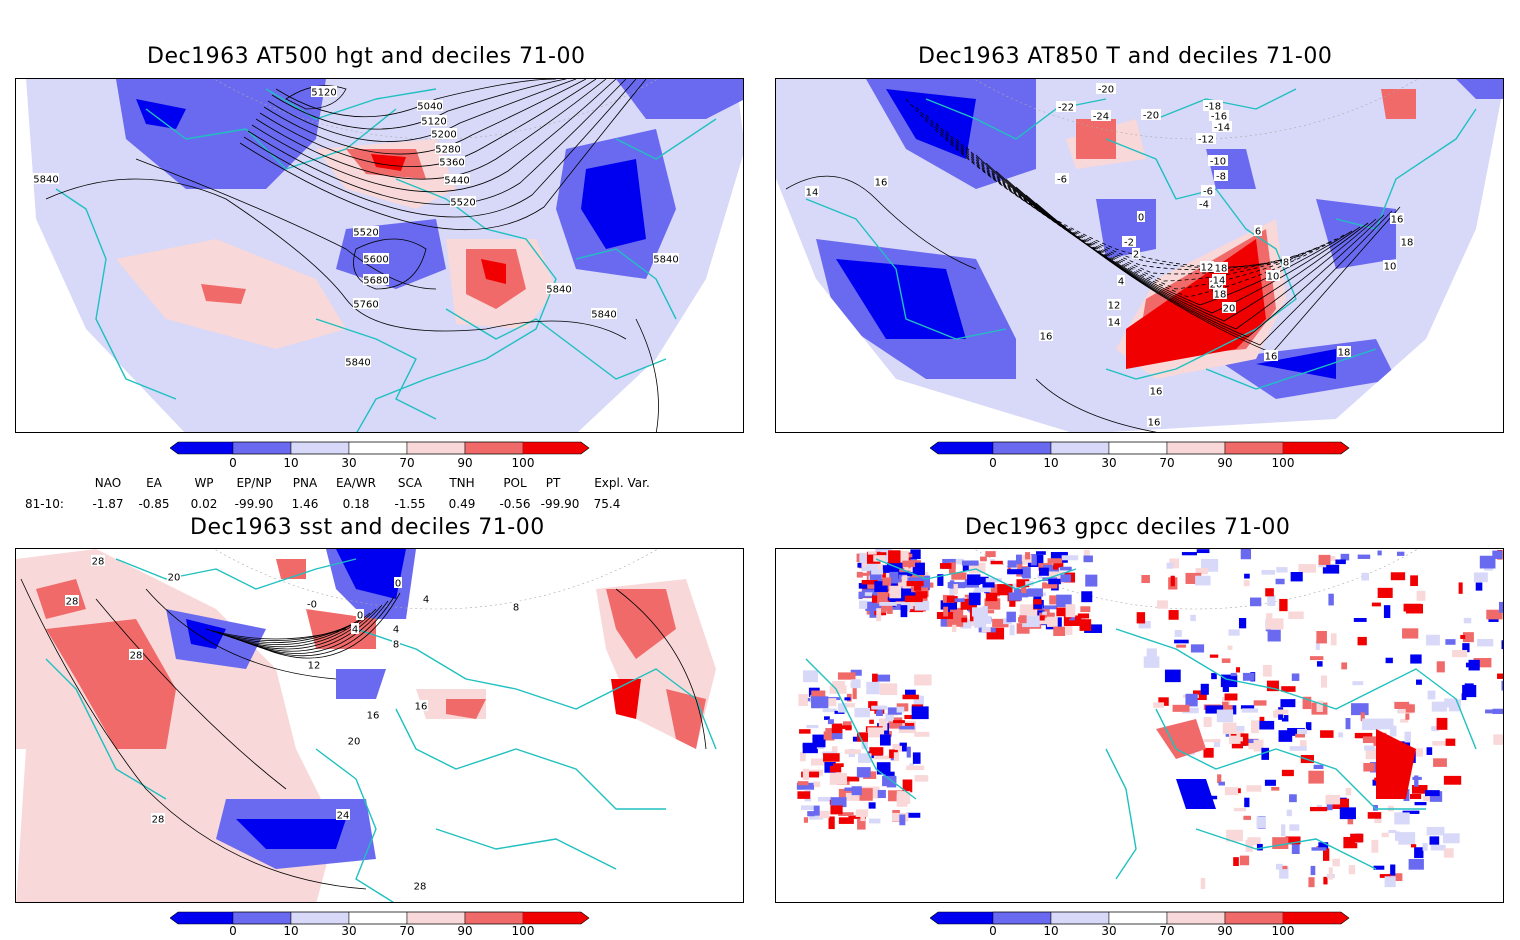 The image size is (1520, 940). Describe the element at coordinates (349, 931) in the screenshot. I see `colorbar-tick-label: 30` at that location.